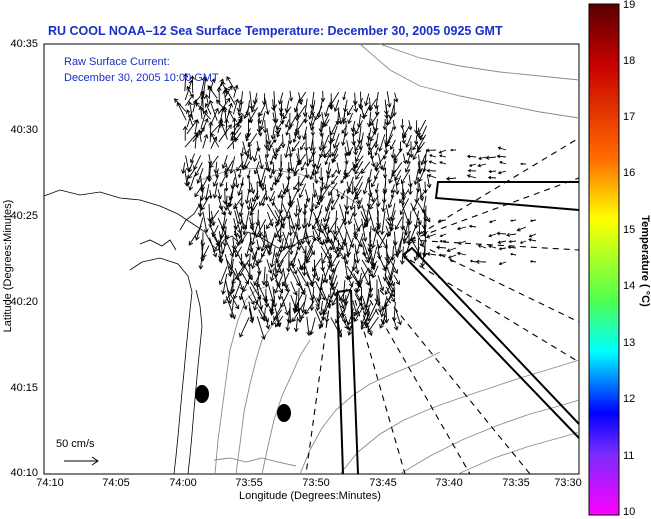 This screenshot has width=651, height=519. I want to click on colorbar-title: Temperature ( °C), so click(645, 261).